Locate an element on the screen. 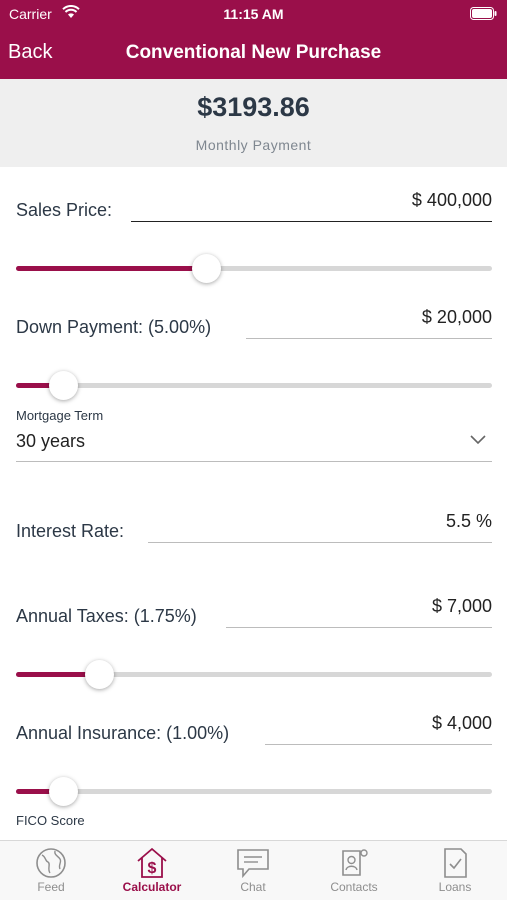  annual-insurance-label: Annual Insurance: (1.00%) is located at coordinates (123, 733).